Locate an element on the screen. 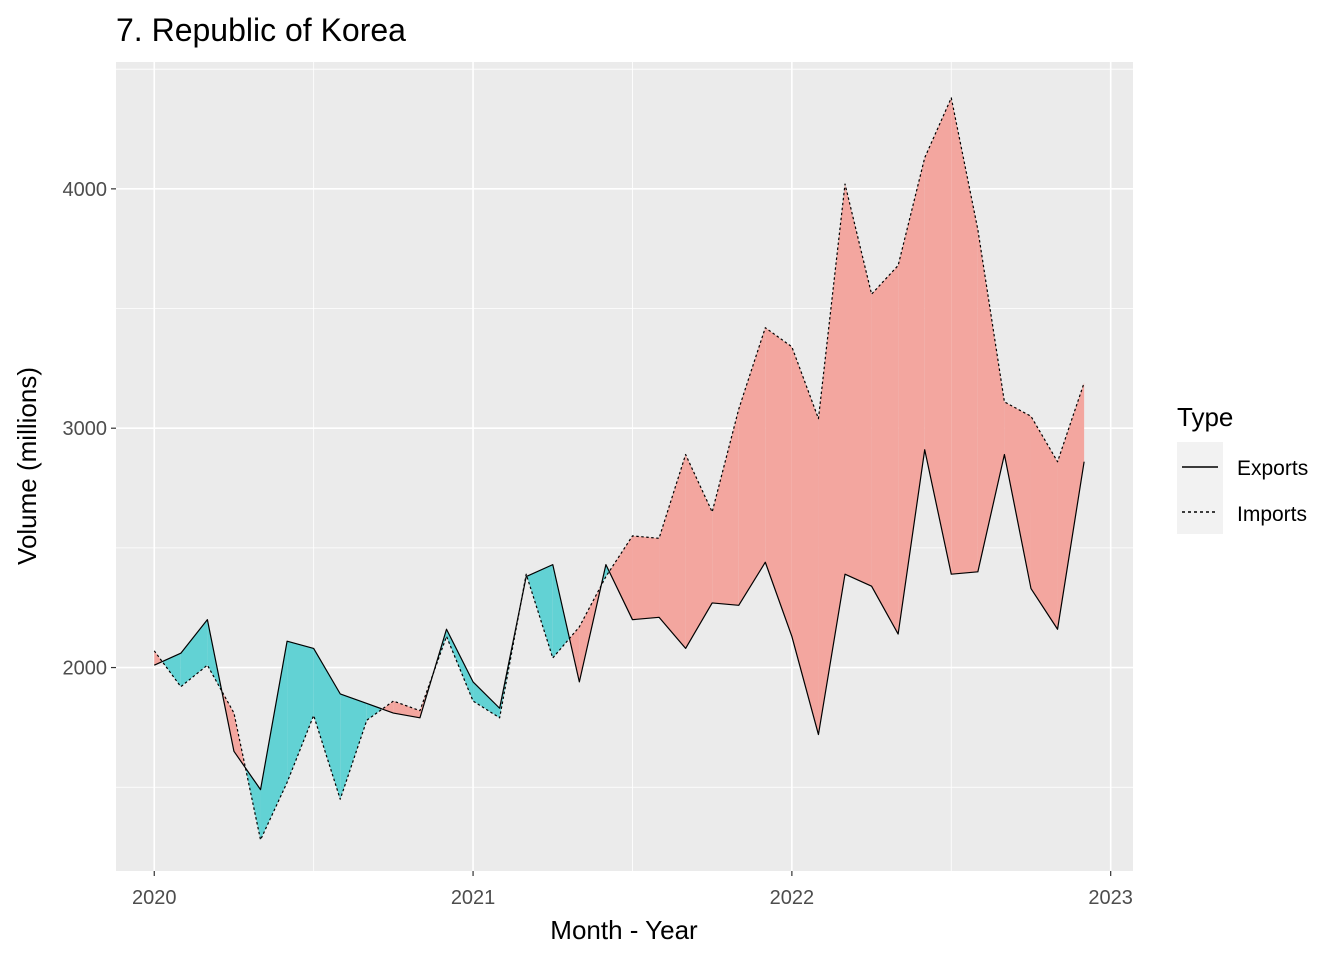 This screenshot has width=1344, height=960. y-axis-ticks: 2000 3000 4000 is located at coordinates (89, 429).